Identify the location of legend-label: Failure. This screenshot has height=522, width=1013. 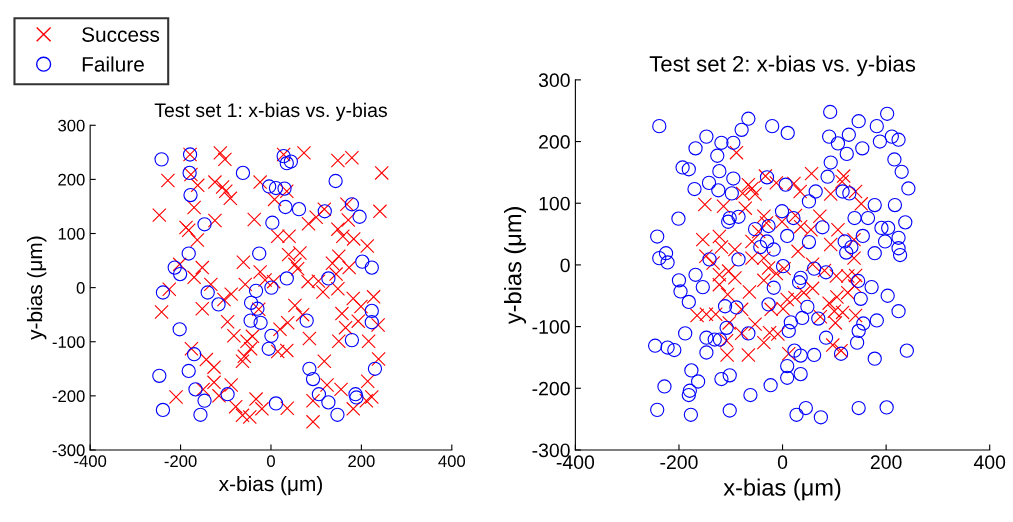
(113, 64).